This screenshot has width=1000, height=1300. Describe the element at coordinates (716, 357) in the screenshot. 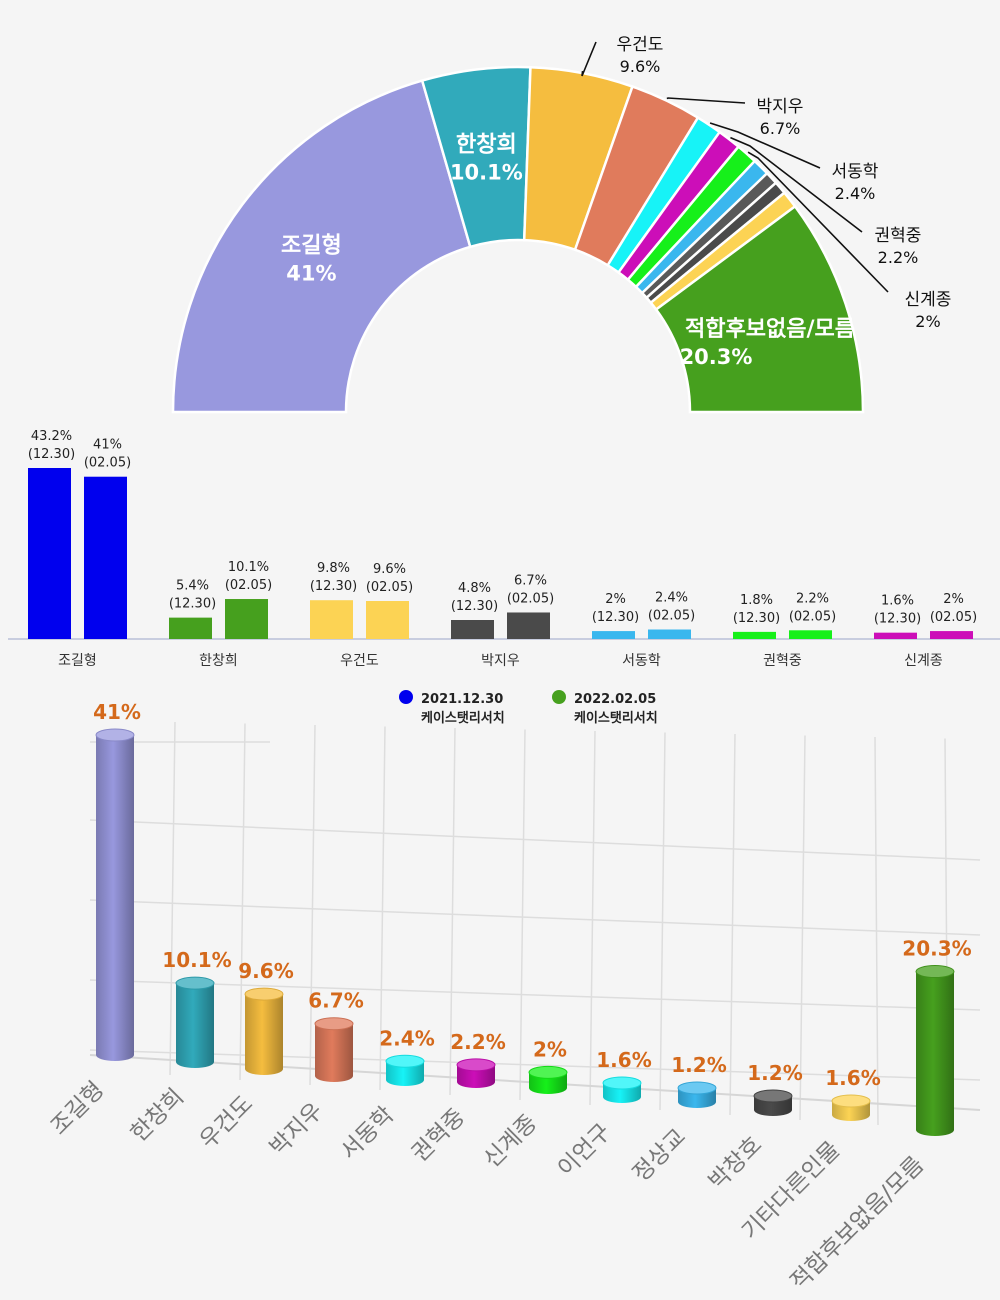

I see `donut-label-value: 20.3%` at that location.